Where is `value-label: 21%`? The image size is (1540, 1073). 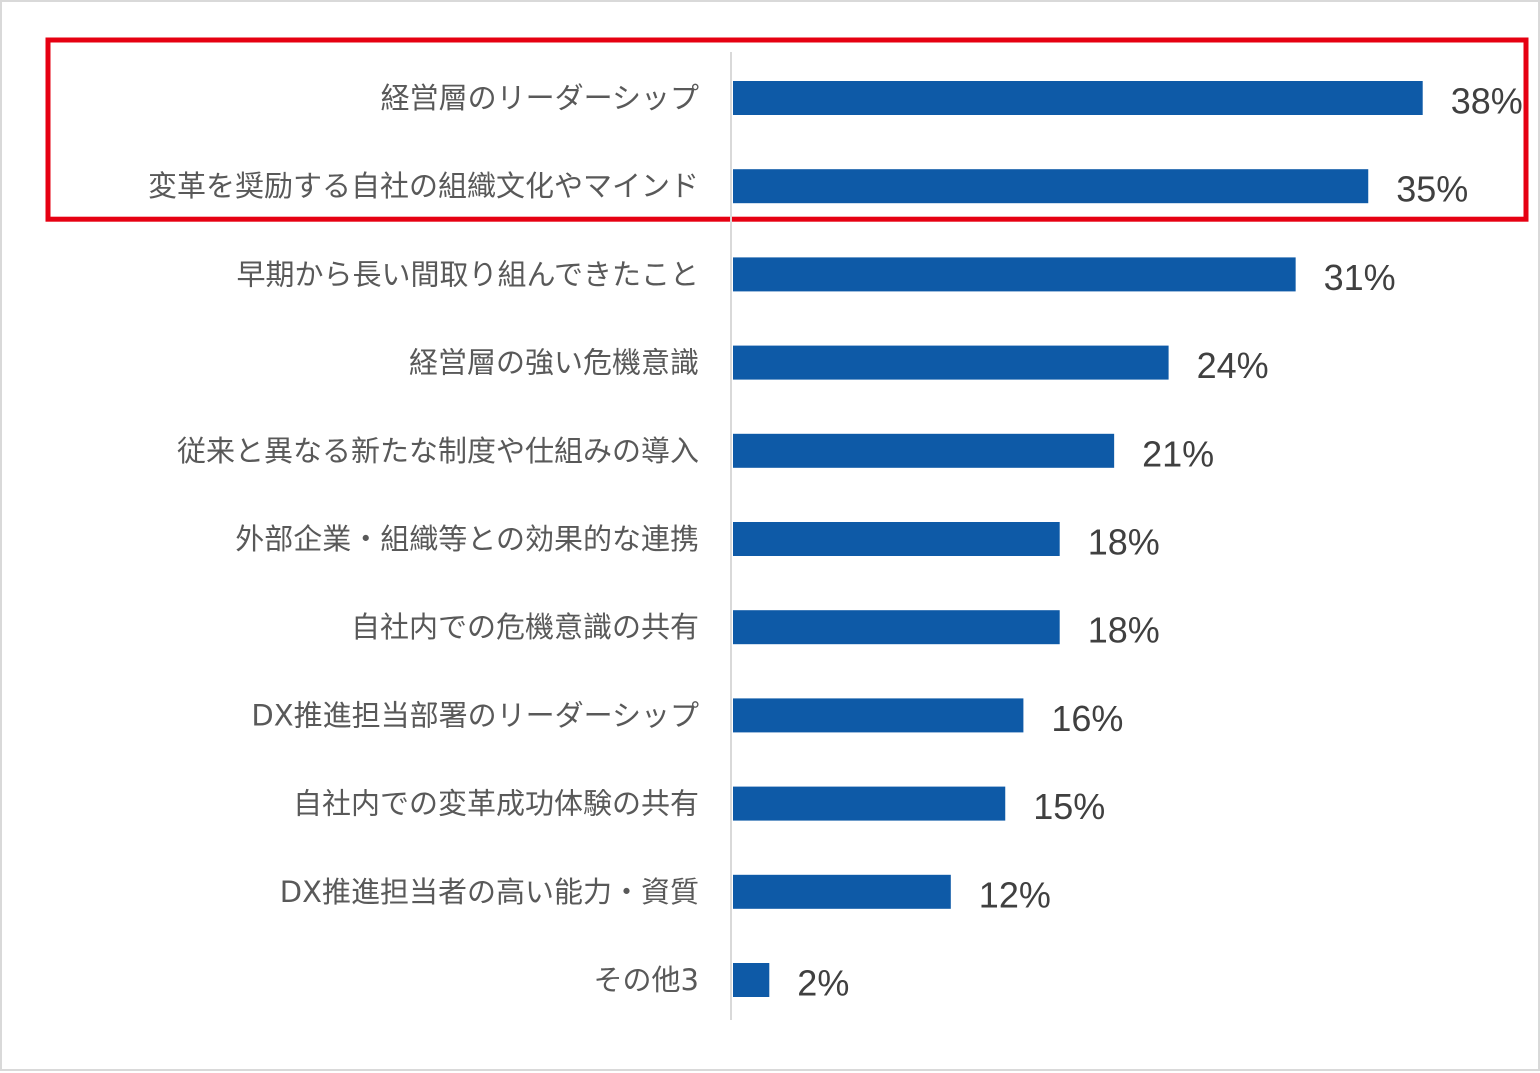 value-label: 21% is located at coordinates (1178, 453).